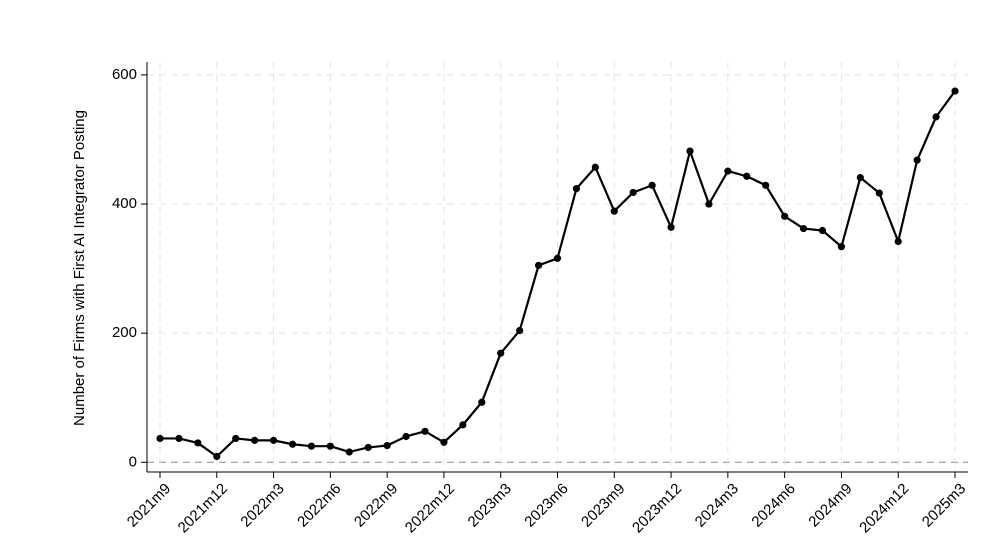 The image size is (1000, 560). I want to click on y-tick-label: 600, so click(124, 74).